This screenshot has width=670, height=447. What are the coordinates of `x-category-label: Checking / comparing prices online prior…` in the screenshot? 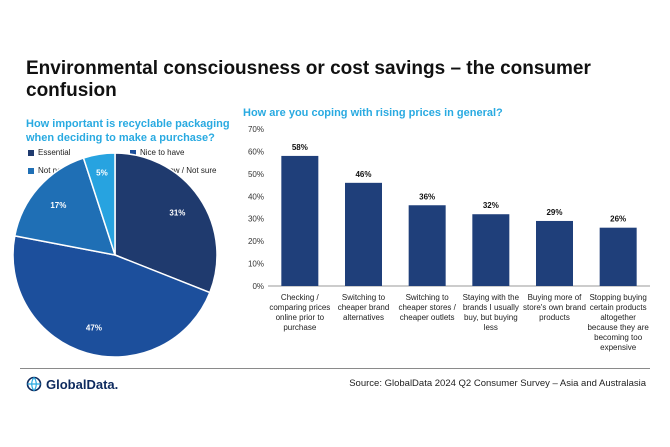 It's located at (300, 312).